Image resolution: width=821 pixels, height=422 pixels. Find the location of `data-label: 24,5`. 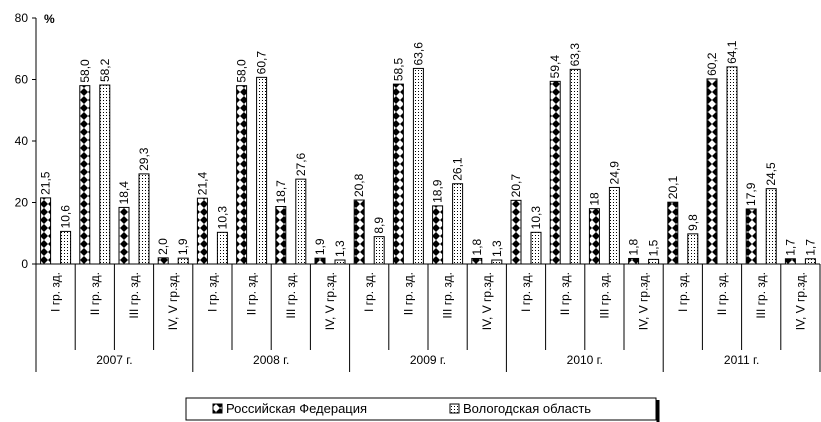

data-label: 24,5 is located at coordinates (771, 174).